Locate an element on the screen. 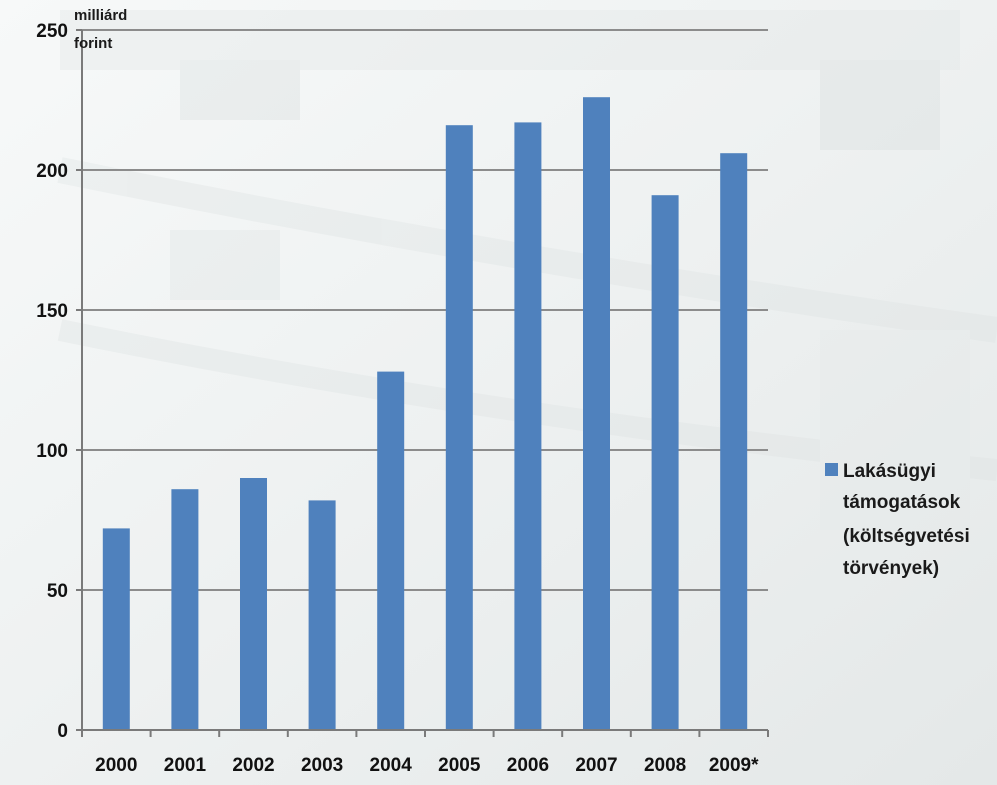 The height and width of the screenshot is (785, 997). x-tick-label: 2006 is located at coordinates (528, 765).